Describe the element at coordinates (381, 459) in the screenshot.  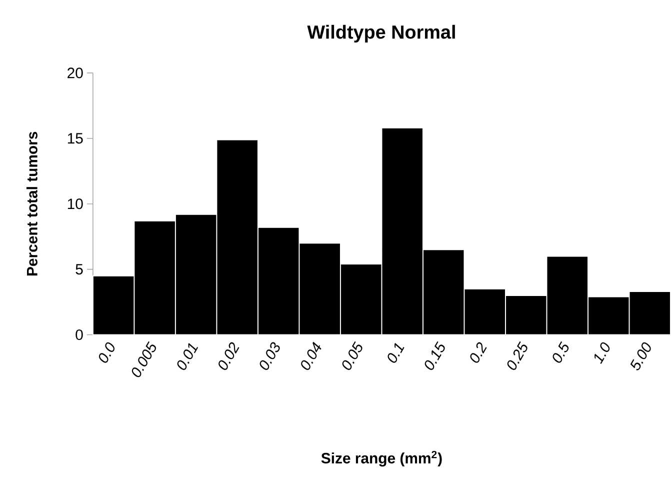
I see `x-axis-title: Size range (mm$^{2}$)` at that location.